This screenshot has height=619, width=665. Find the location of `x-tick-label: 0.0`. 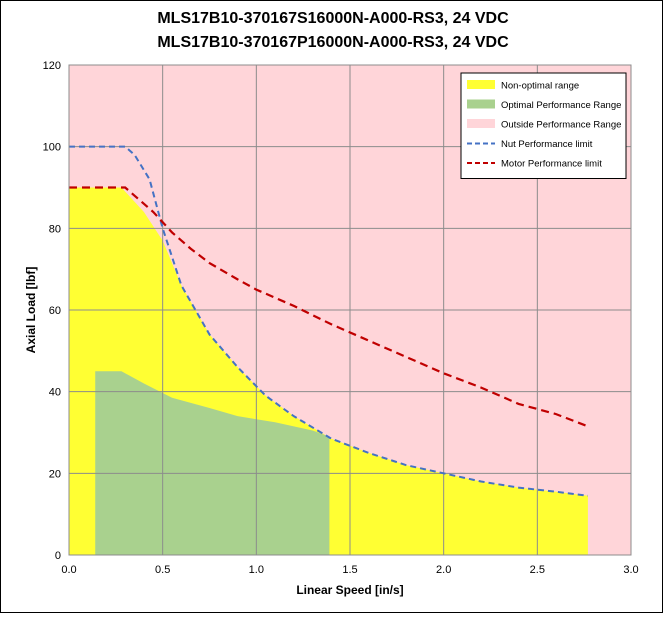

x-tick-label: 0.0 is located at coordinates (68, 570).